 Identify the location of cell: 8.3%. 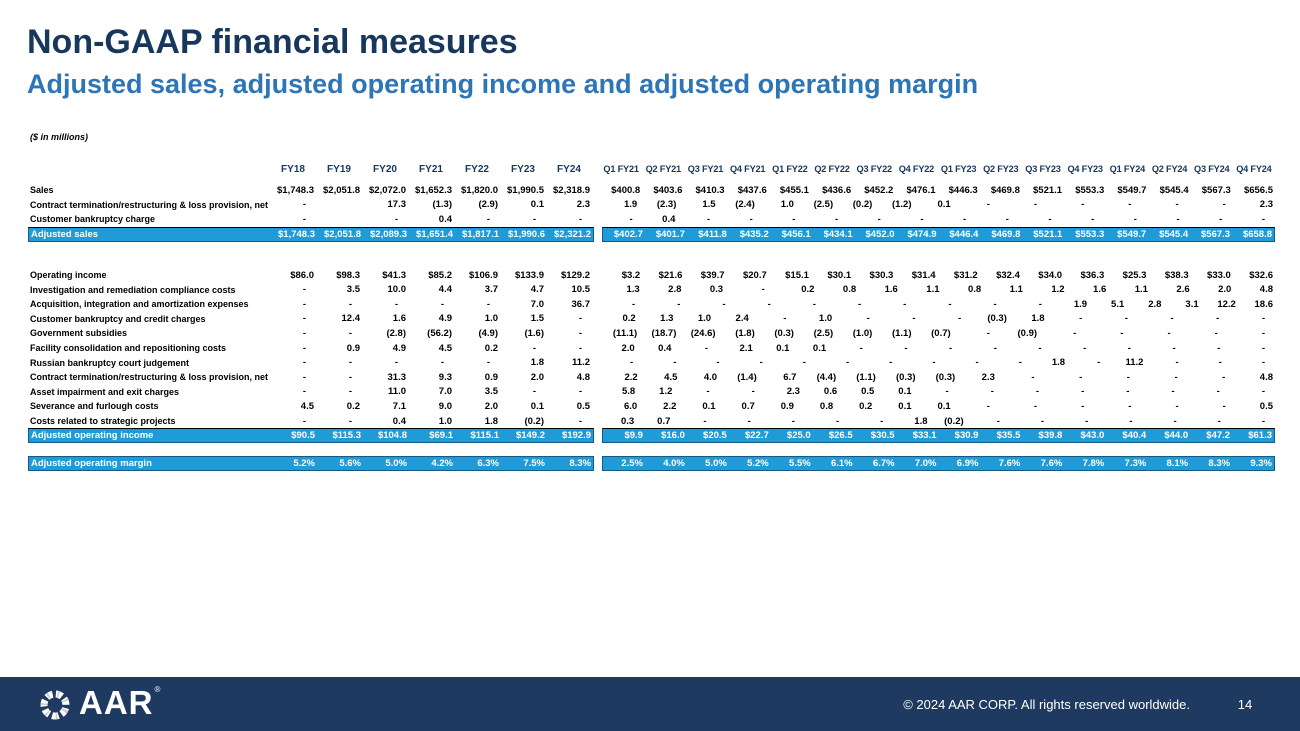
(1219, 464).